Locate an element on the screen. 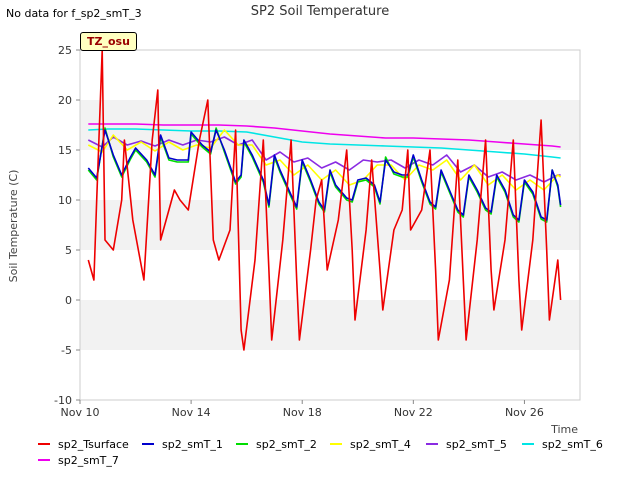  x-tick-label: Nov 14 is located at coordinates (191, 412).